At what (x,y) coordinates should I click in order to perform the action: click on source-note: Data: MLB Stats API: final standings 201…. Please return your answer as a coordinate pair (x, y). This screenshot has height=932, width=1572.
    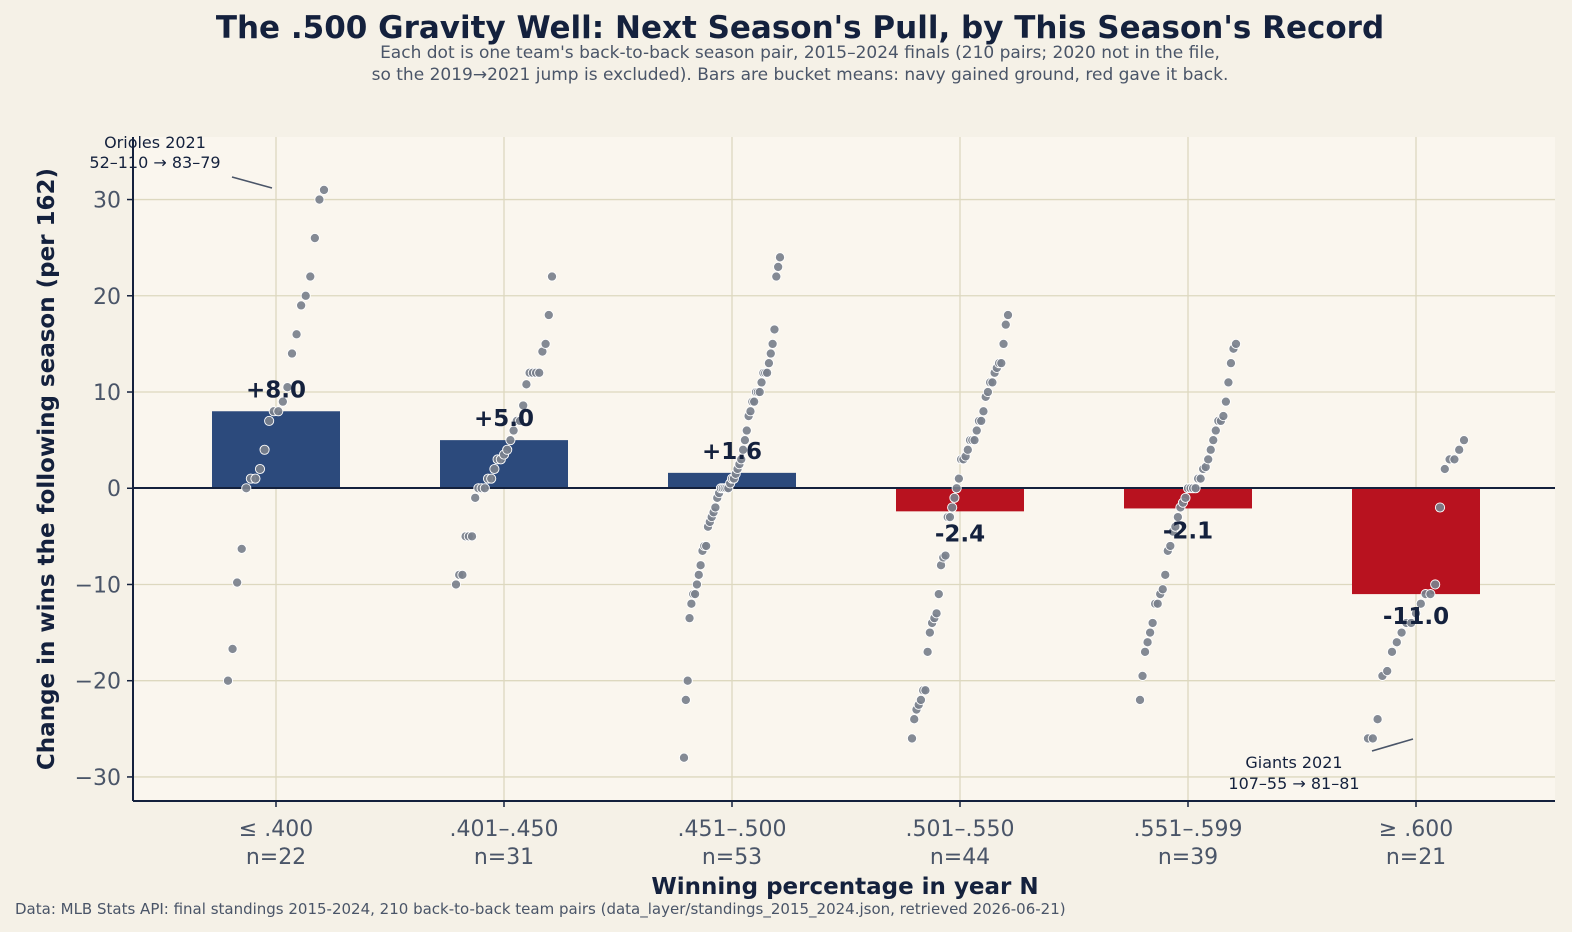
    Looking at the image, I should click on (540, 909).